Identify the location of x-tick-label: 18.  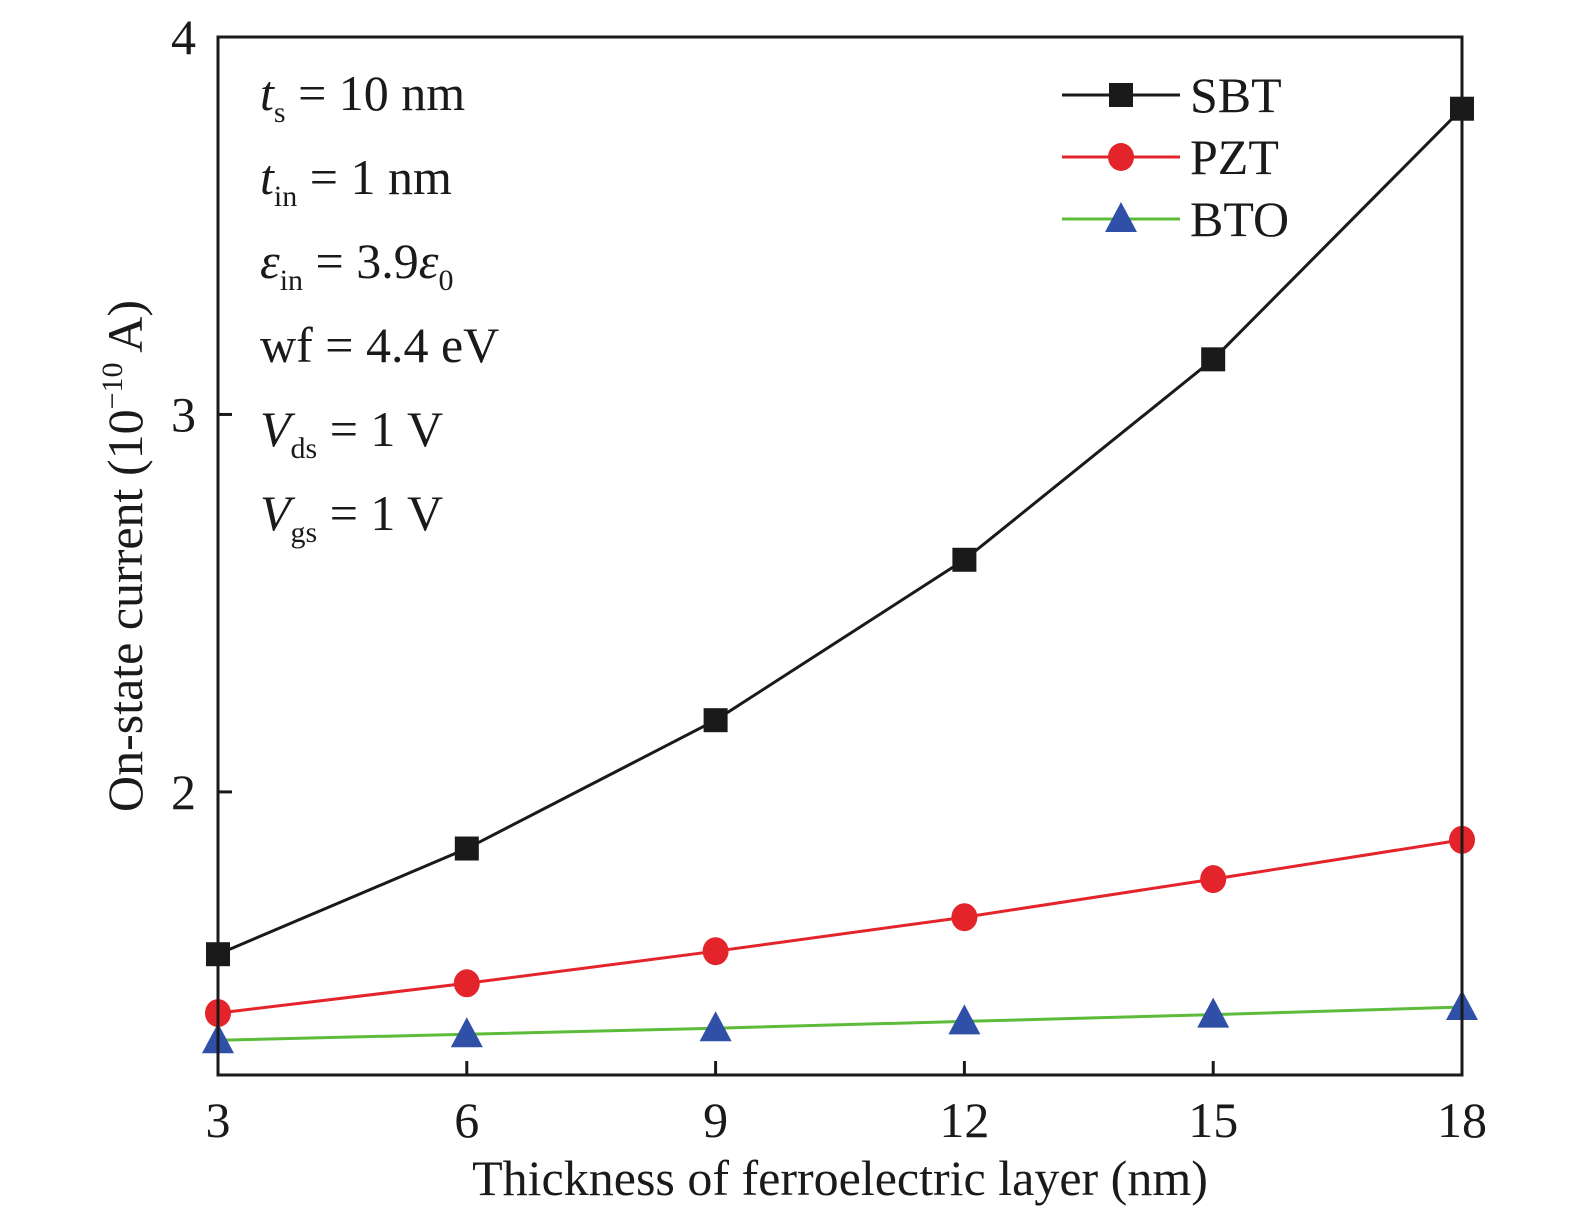
(1462, 1120).